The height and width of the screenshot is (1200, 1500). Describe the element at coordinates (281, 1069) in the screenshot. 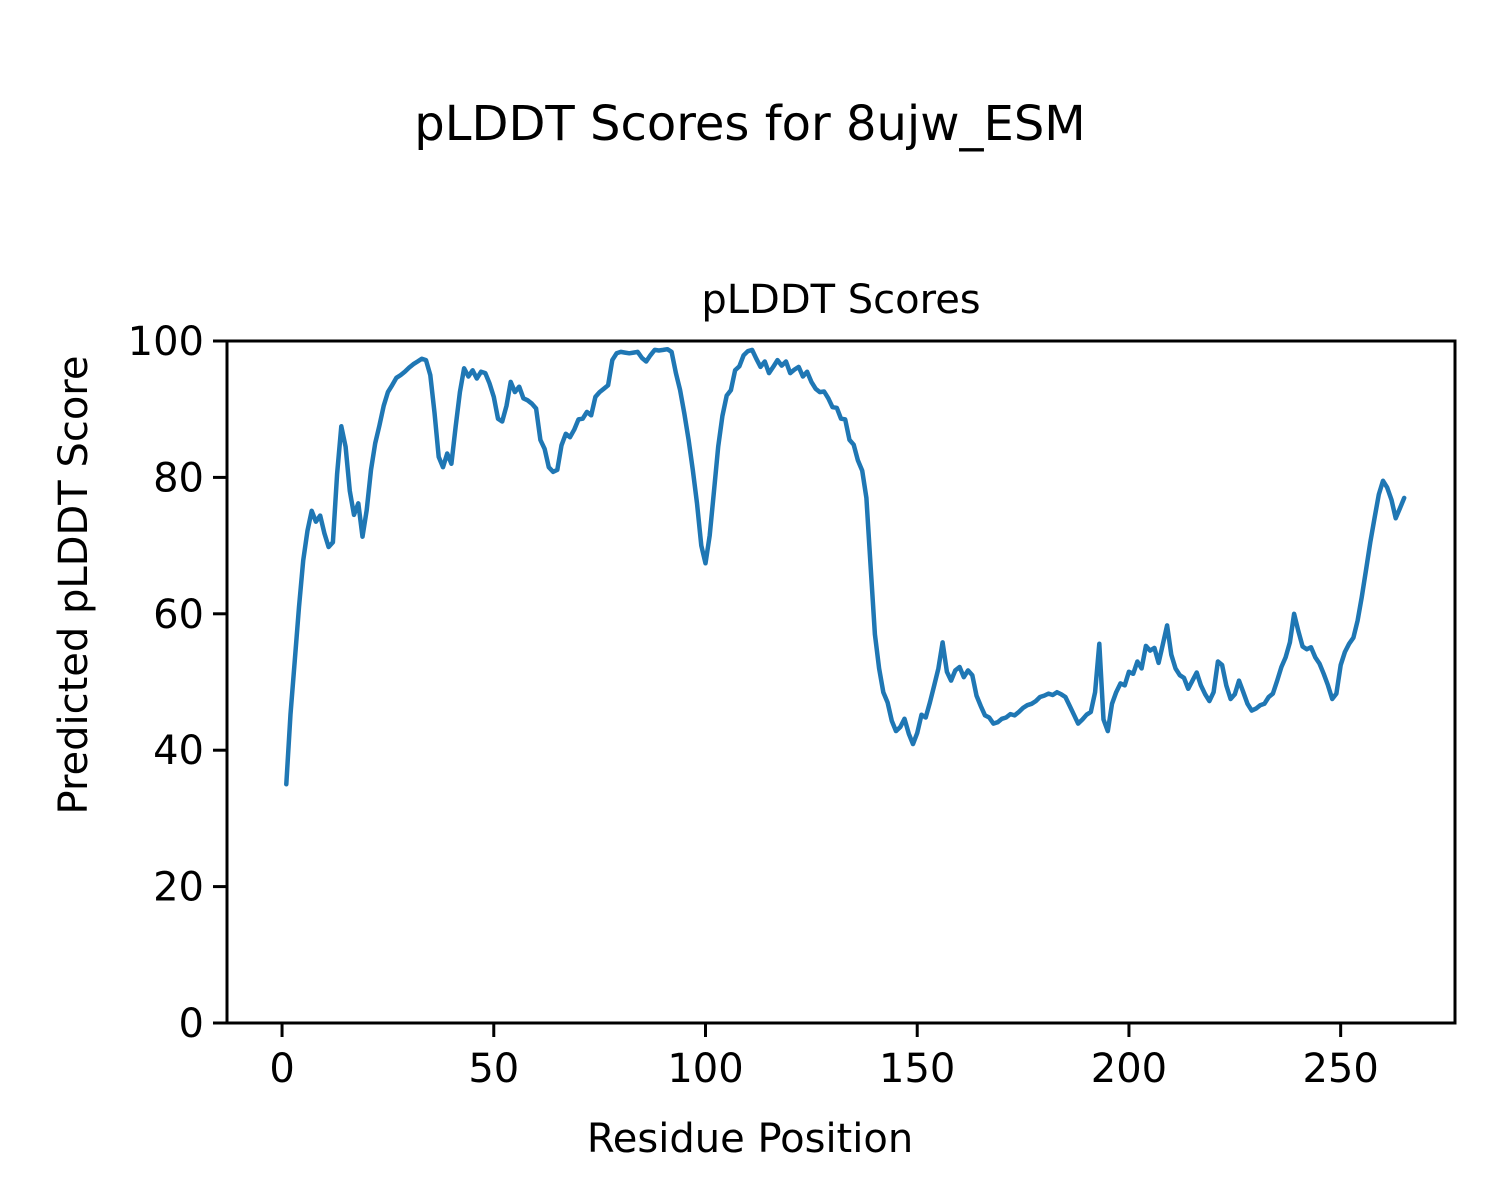

I see `x-tick-label: 0` at that location.